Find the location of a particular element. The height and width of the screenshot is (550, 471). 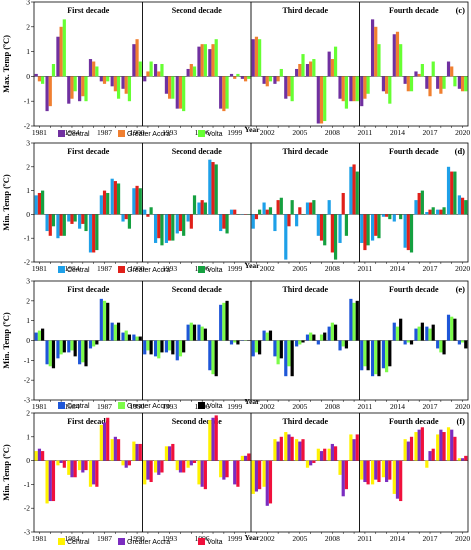

bar-greater-accra-2003 is located at coordinates (278, 451).